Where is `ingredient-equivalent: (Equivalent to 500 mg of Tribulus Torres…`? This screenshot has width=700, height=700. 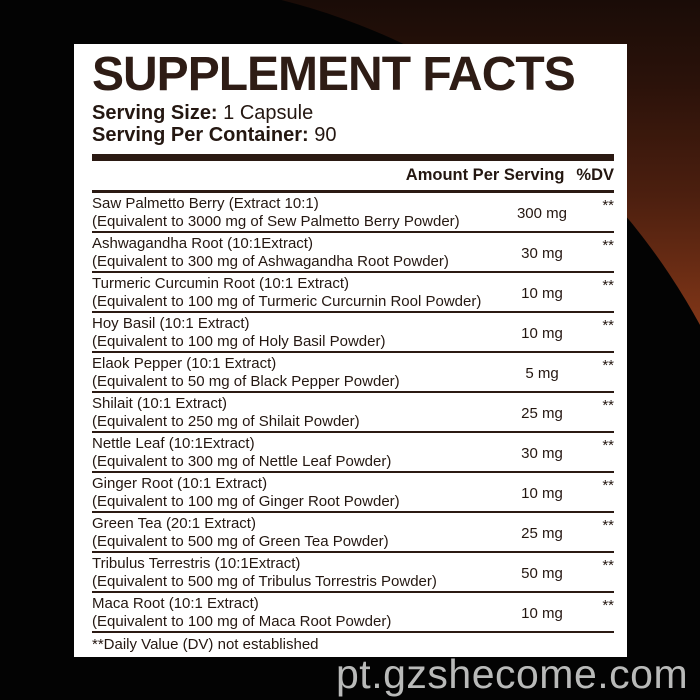 ingredient-equivalent: (Equivalent to 500 mg of Tribulus Torres… is located at coordinates (264, 581).